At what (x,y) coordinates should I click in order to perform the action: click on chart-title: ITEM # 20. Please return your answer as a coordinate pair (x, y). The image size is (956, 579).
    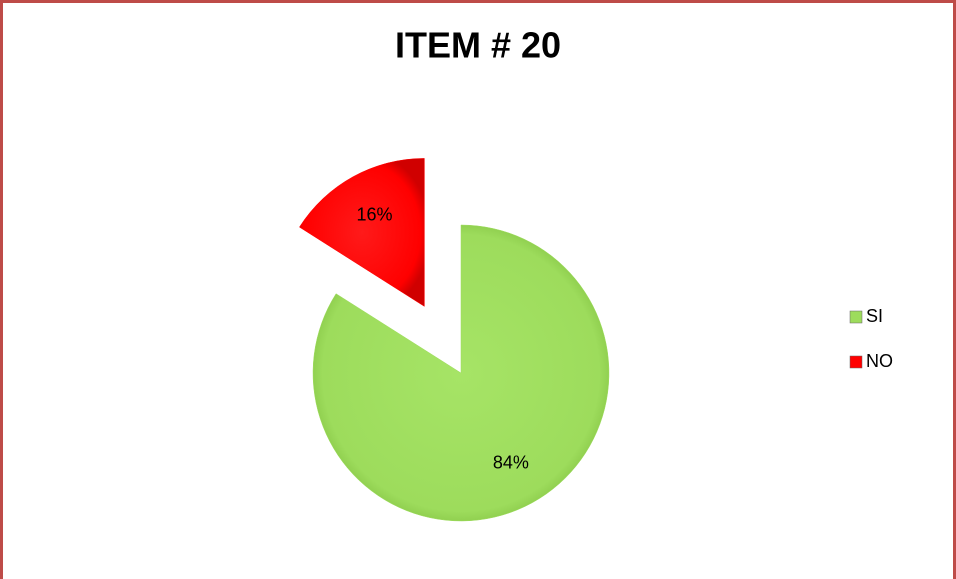
    Looking at the image, I should click on (478, 45).